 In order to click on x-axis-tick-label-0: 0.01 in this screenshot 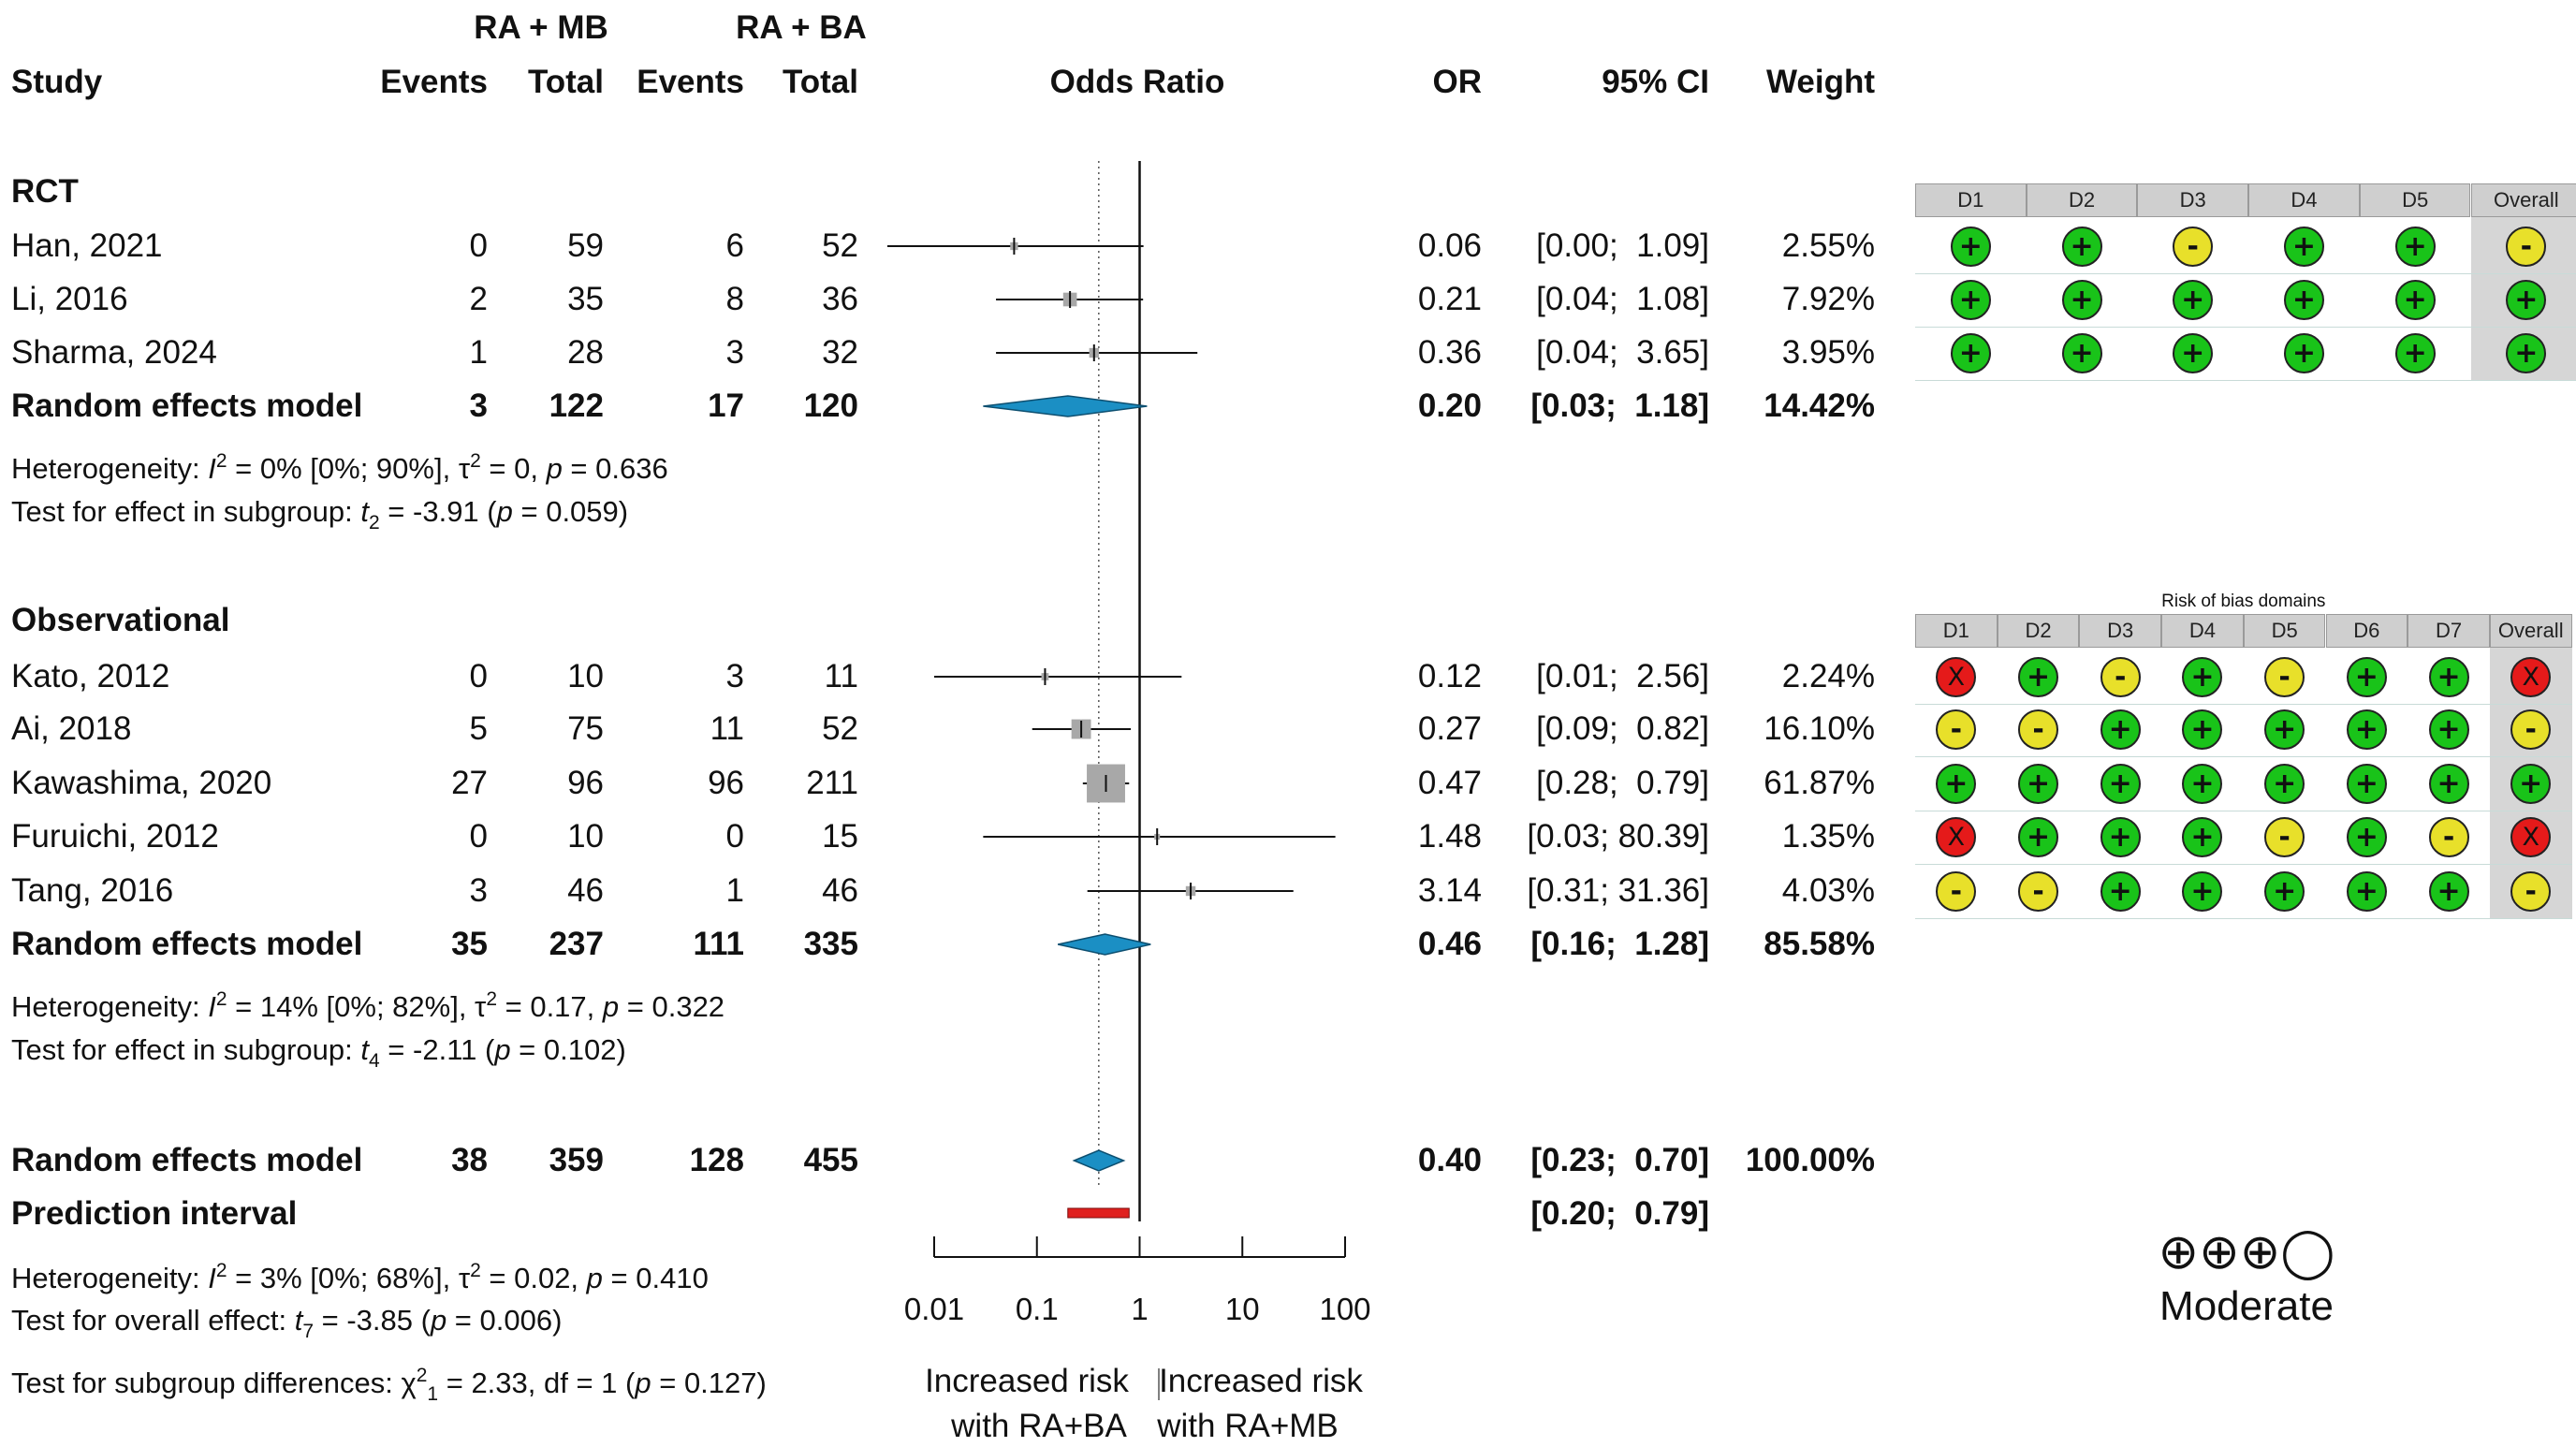, I will do `click(934, 1309)`.